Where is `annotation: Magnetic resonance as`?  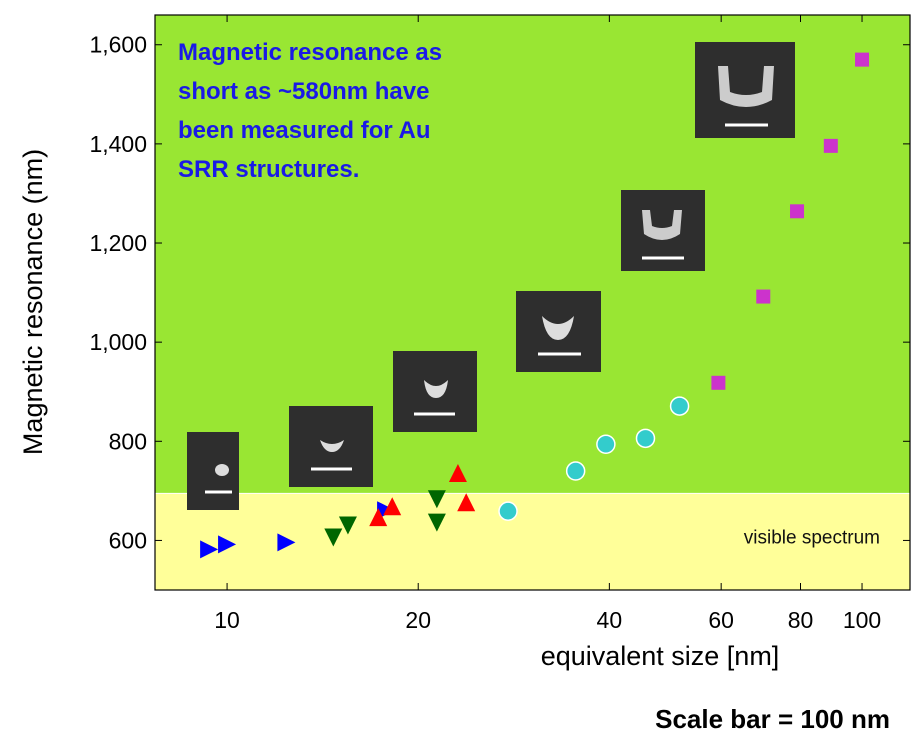 annotation: Magnetic resonance as is located at coordinates (310, 52).